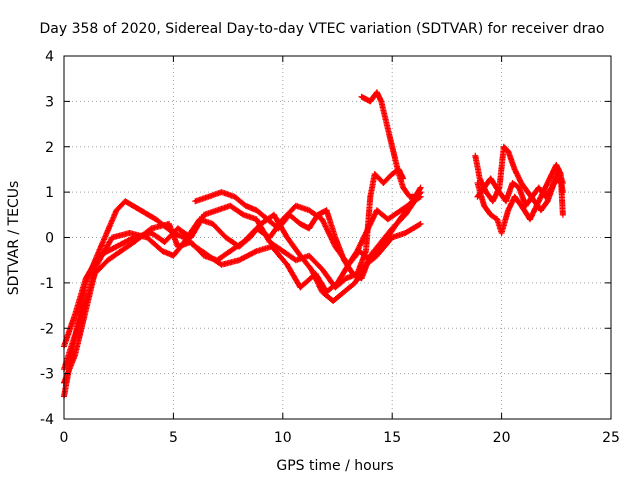  Describe the element at coordinates (392, 438) in the screenshot. I see `x-tick-label: 15` at that location.